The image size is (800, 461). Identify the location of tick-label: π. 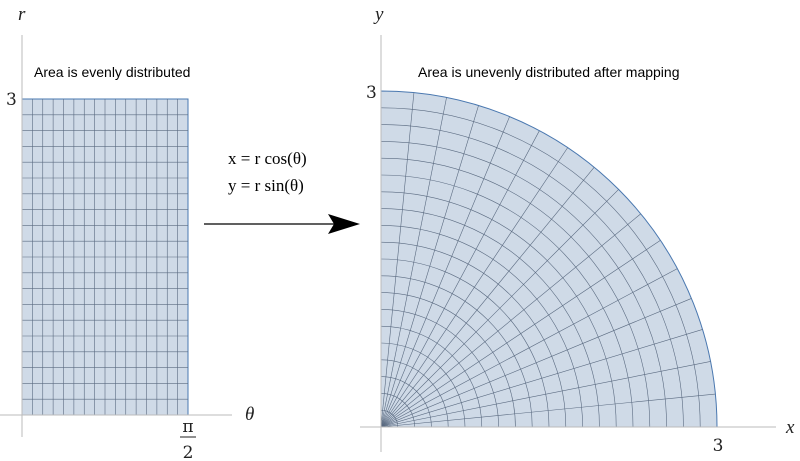
(187, 427).